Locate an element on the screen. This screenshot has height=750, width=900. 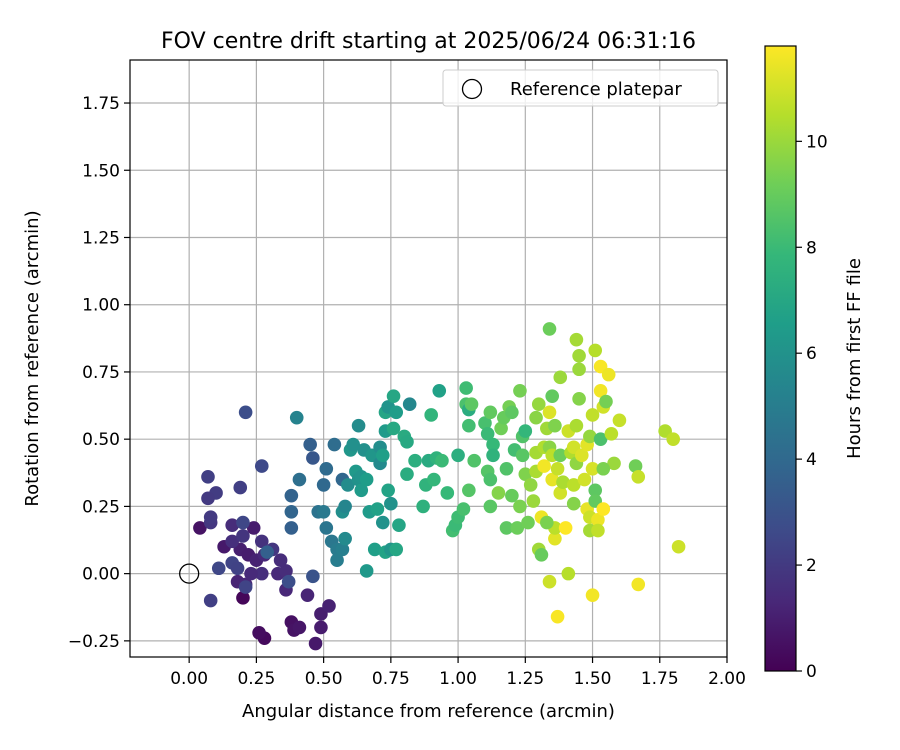
x-axis-label: Angular distance from reference (arcmin) is located at coordinates (428, 711).